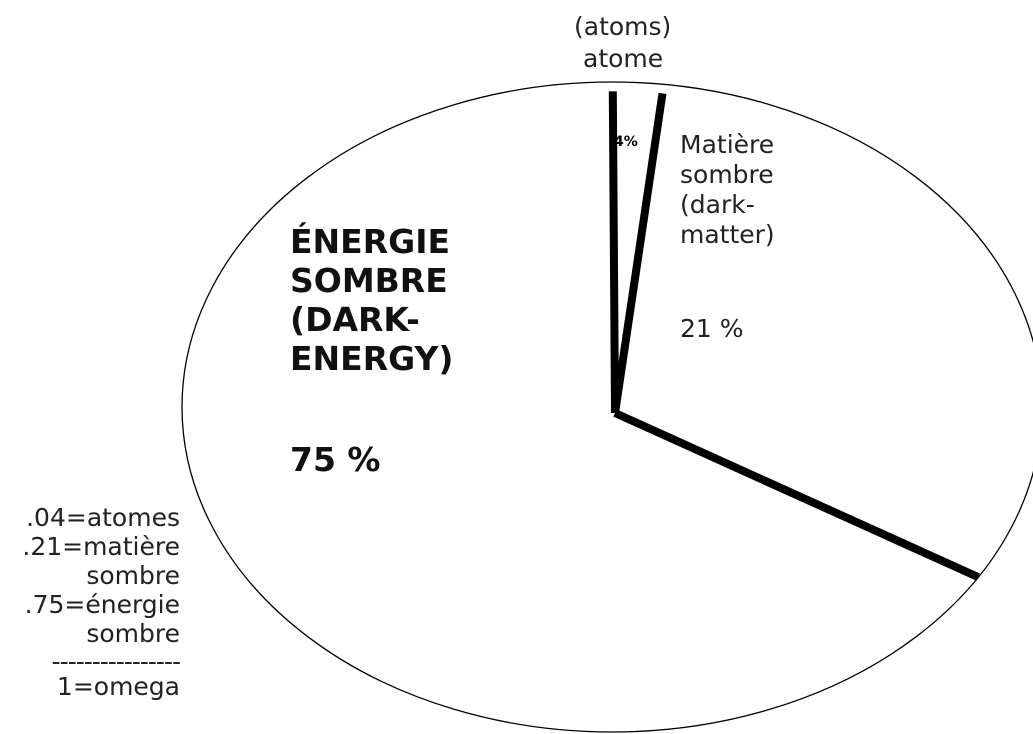  I want to click on dark-energy-label: ÉNERGIE SOMBRE (DARK- ENERGY), so click(372, 300).